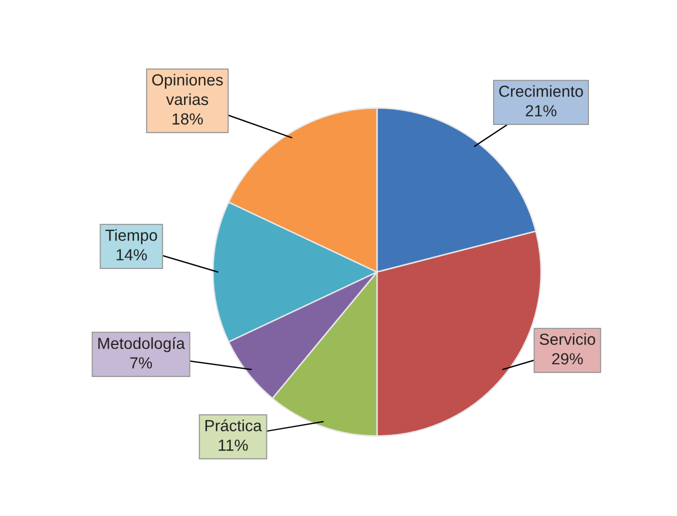  What do you see at coordinates (568, 339) in the screenshot?
I see `slice-label: Servicio` at bounding box center [568, 339].